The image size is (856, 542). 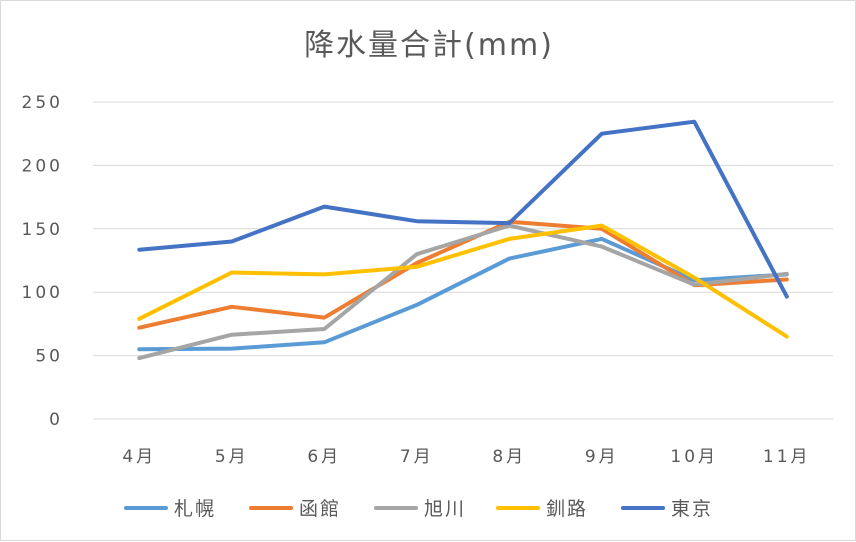 I want to click on x-tick-label: 9月, so click(x=602, y=457).